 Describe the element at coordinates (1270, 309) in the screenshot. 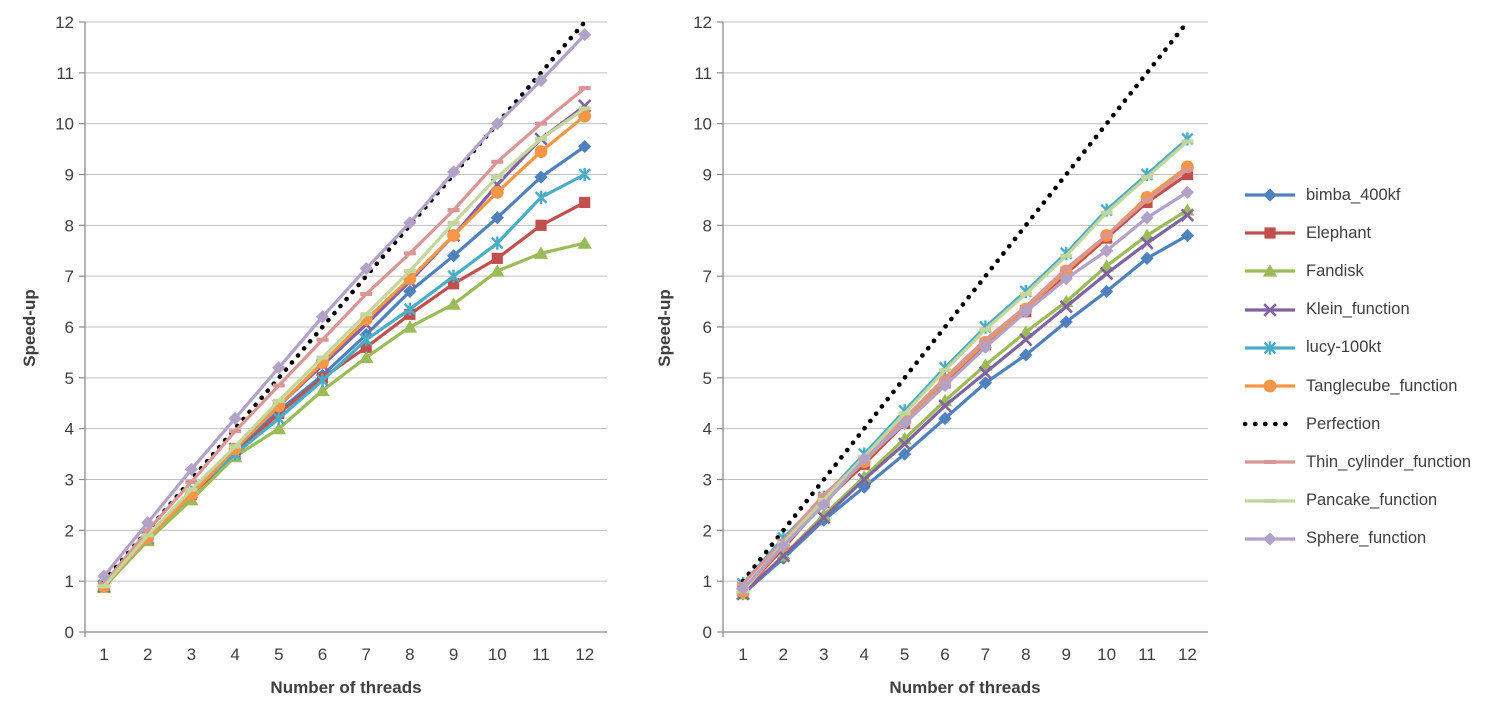

I see `legend-marker-klein-function` at that location.